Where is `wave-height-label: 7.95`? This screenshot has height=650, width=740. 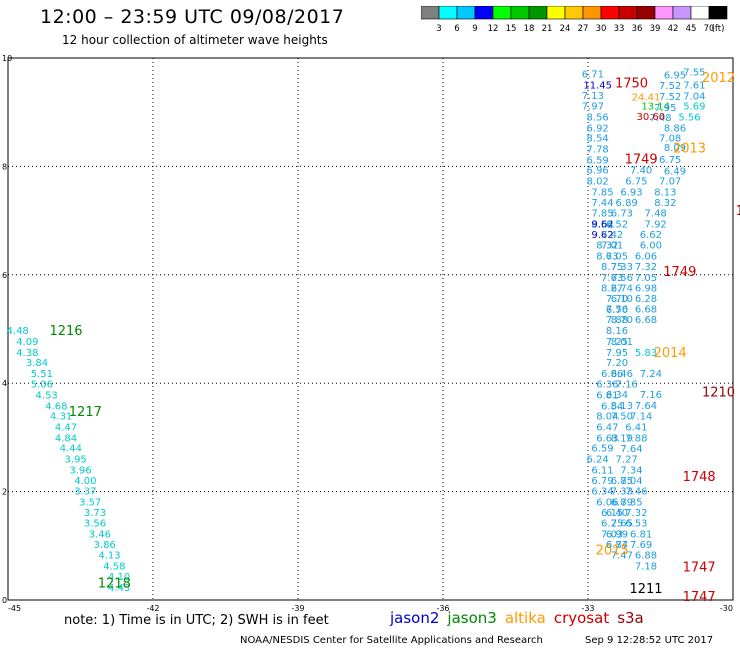
wave-height-label: 7.95 is located at coordinates (617, 353).